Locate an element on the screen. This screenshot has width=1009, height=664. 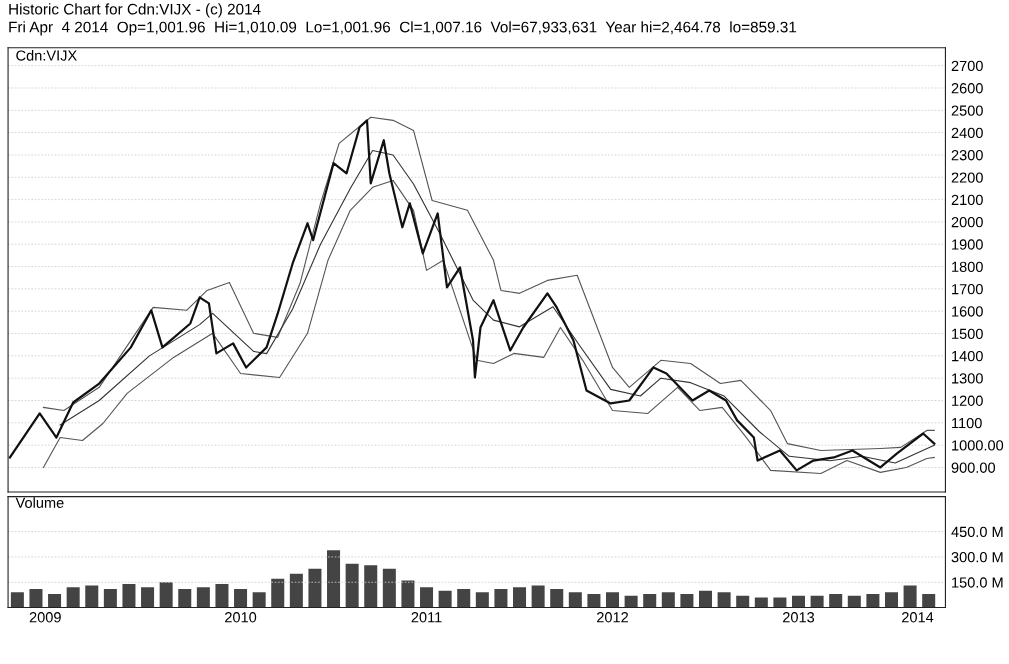
y-tick-label: 2500 is located at coordinates (967, 110).